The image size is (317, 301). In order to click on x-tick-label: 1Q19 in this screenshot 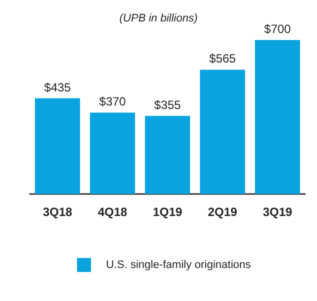, I will do `click(167, 212)`.